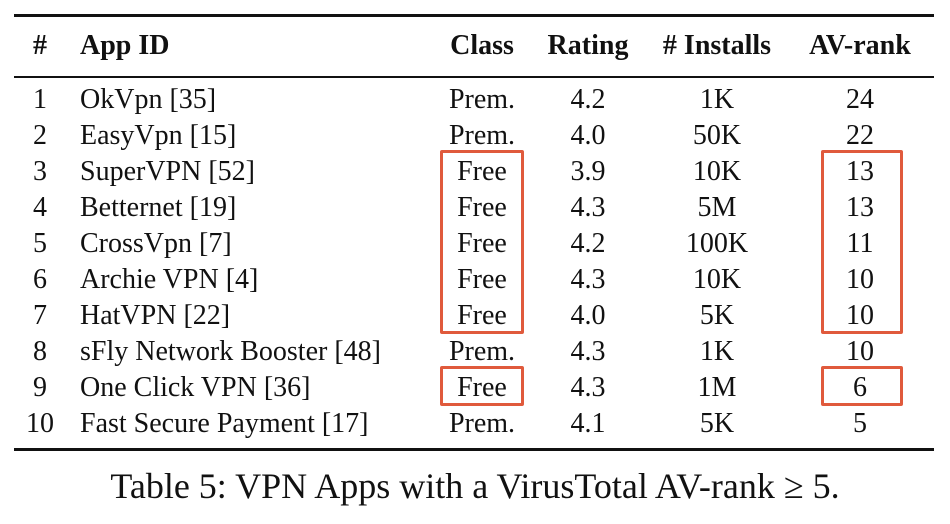 This screenshot has width=950, height=524. Describe the element at coordinates (169, 279) in the screenshot. I see `row-app-id: Archie VPN [4]` at that location.